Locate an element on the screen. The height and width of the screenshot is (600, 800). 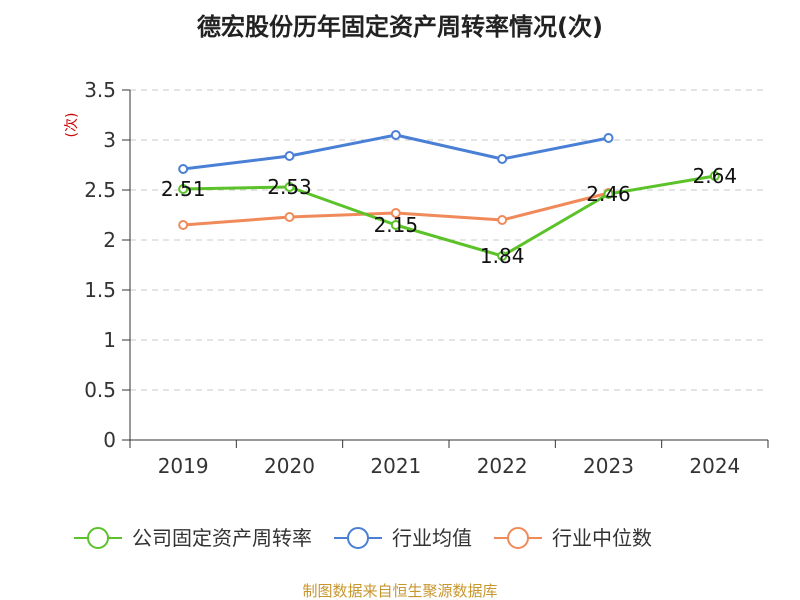
chart-title: 德宏股份历年固定资产周转率情况(次) is located at coordinates (400, 27).